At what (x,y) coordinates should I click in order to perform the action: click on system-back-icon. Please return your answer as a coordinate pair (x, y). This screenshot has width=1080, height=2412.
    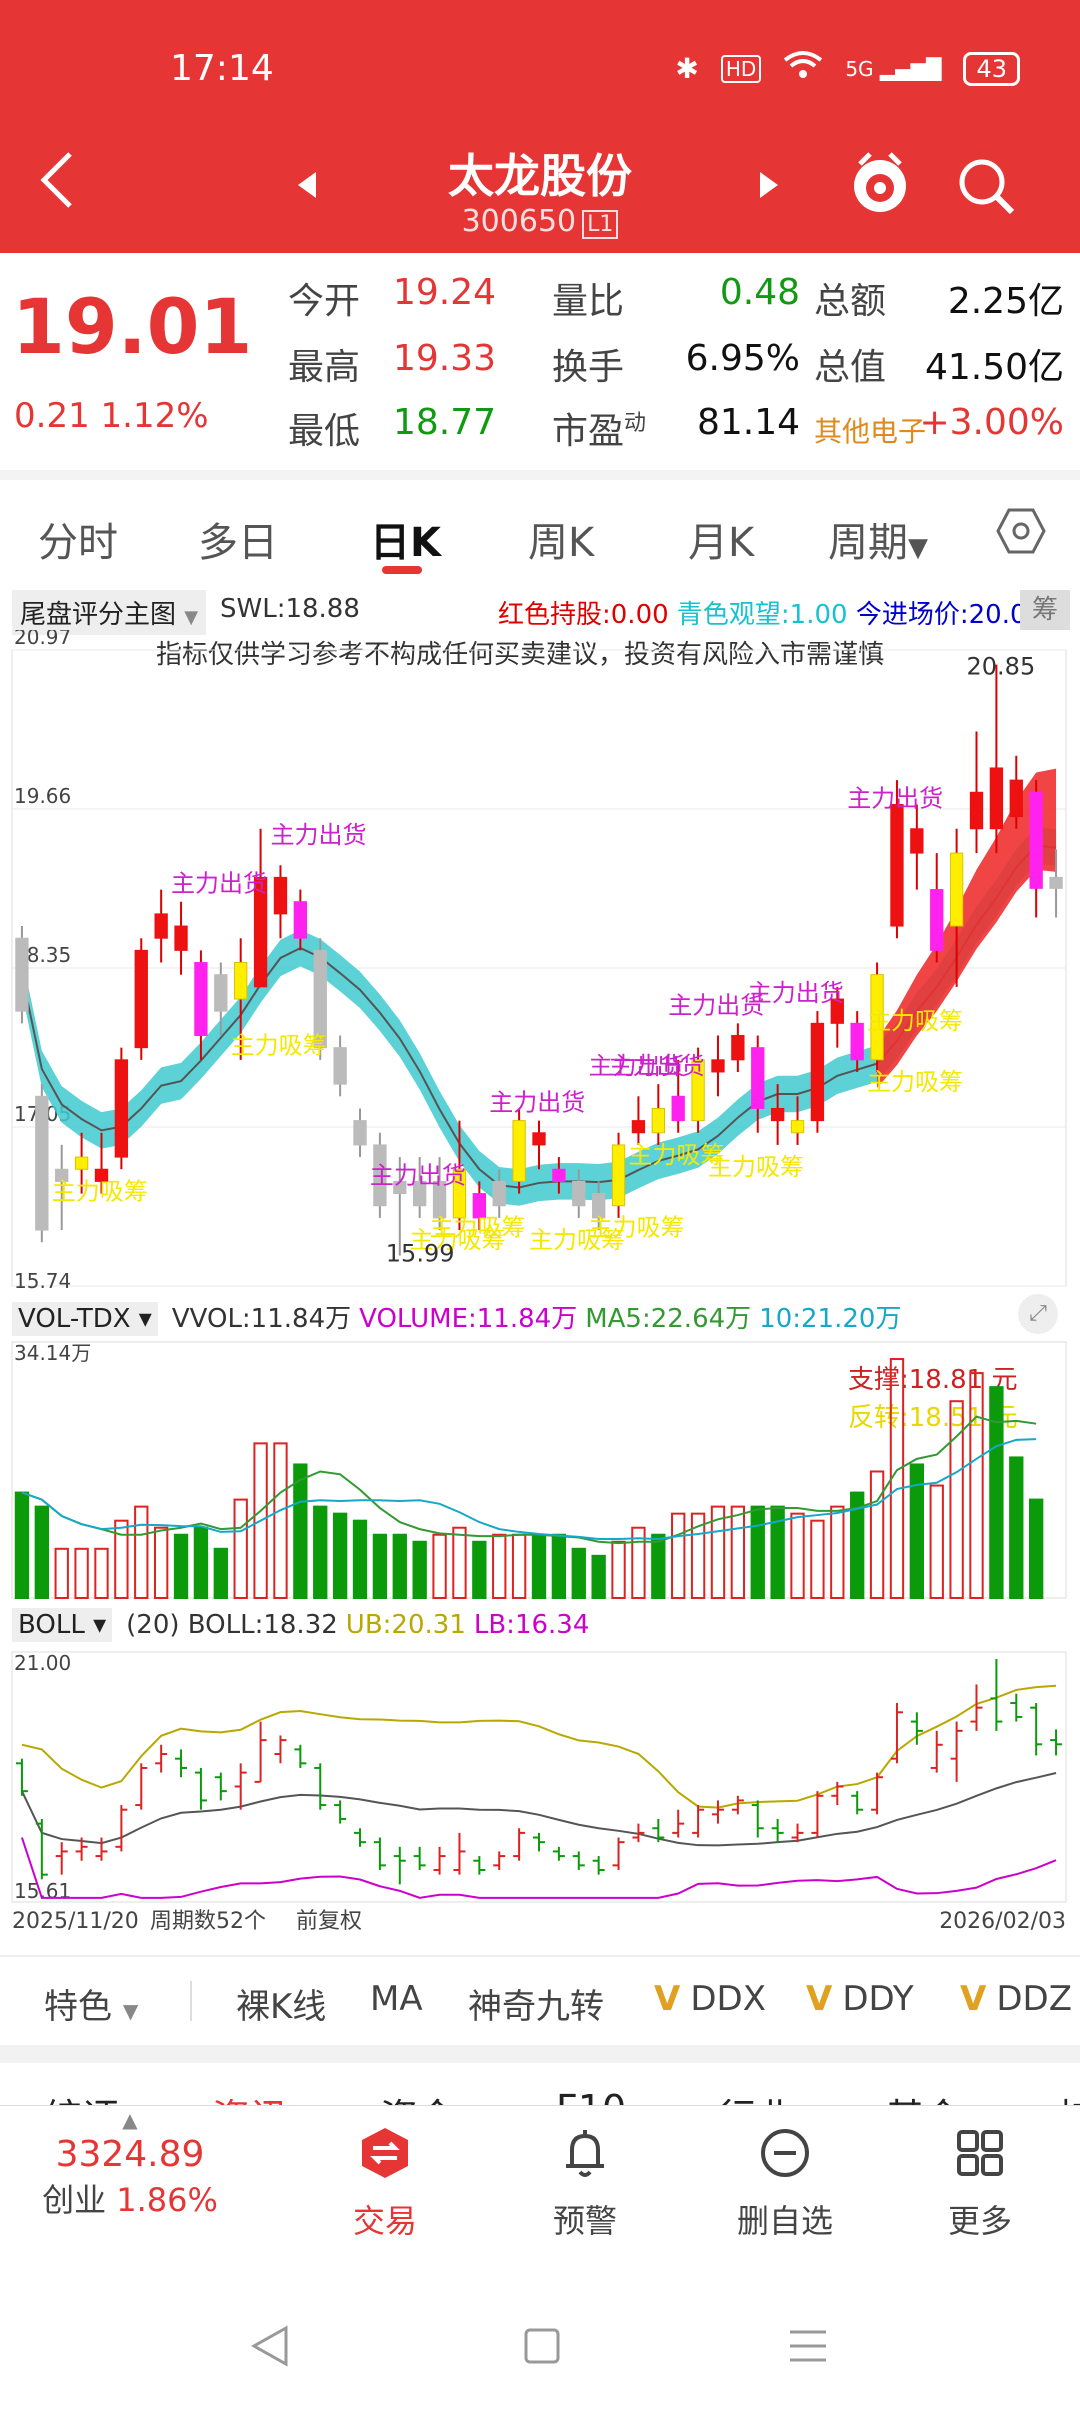
    Looking at the image, I should click on (270, 2348).